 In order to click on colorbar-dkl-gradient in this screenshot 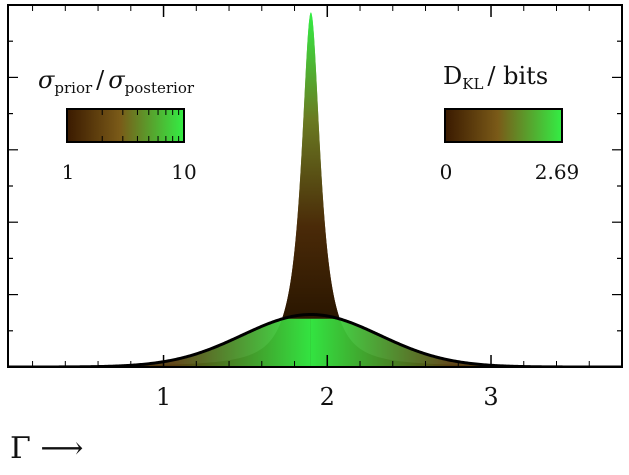, I will do `click(503, 125)`.